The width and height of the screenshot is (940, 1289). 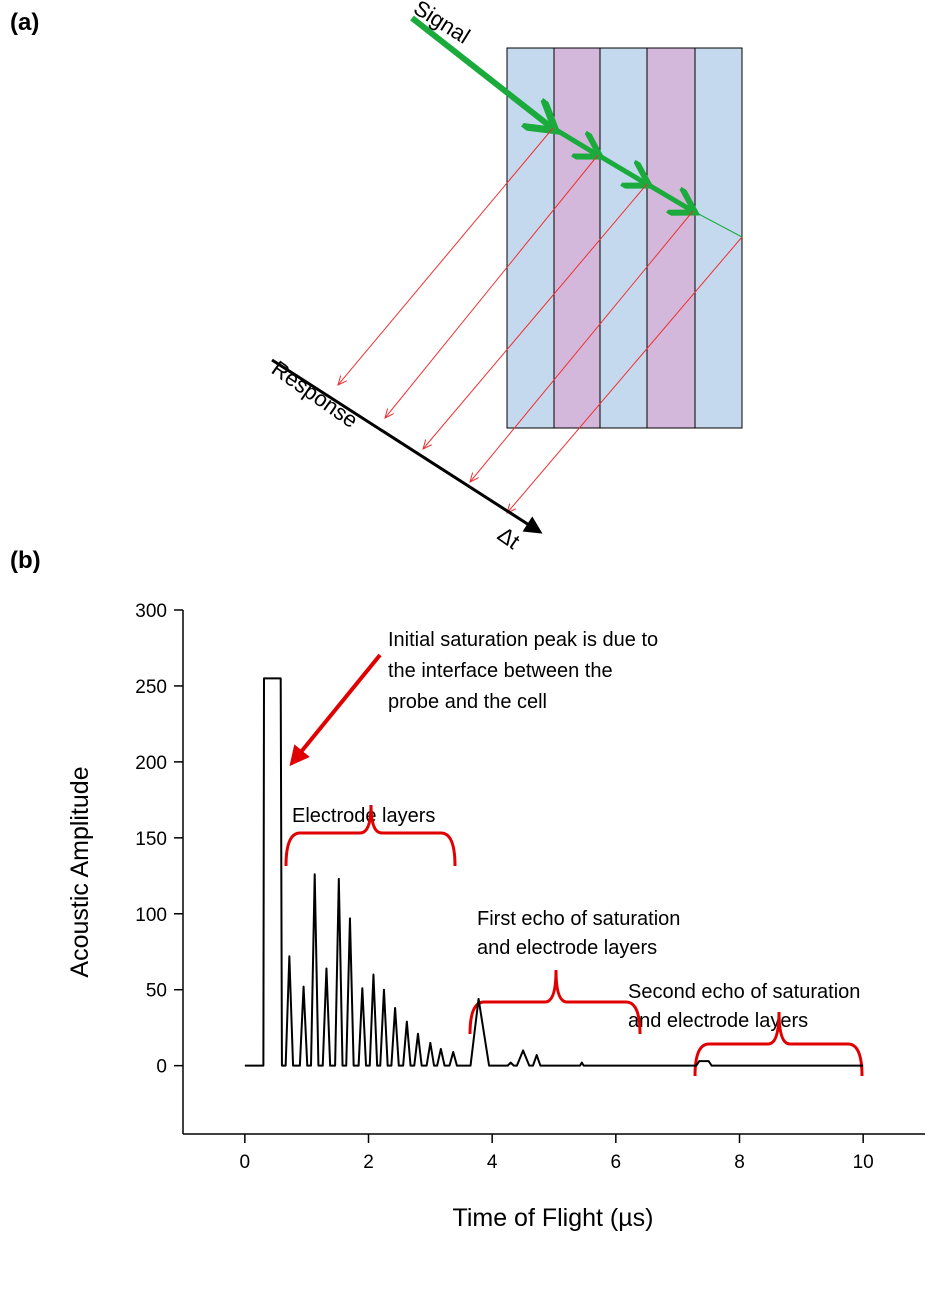 I want to click on signal-path, so click(x=576, y=126).